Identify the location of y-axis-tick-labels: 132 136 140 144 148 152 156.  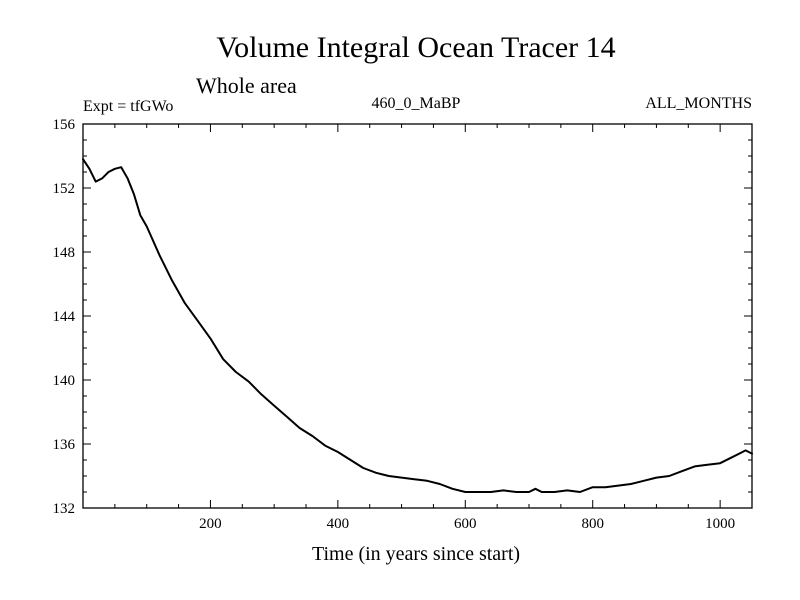
(64, 317).